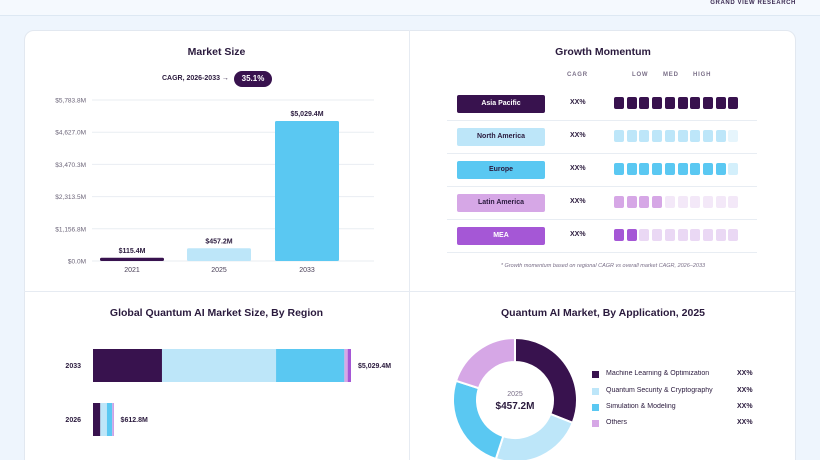  What do you see at coordinates (307, 270) in the screenshot?
I see `x-tick-label: 2033` at bounding box center [307, 270].